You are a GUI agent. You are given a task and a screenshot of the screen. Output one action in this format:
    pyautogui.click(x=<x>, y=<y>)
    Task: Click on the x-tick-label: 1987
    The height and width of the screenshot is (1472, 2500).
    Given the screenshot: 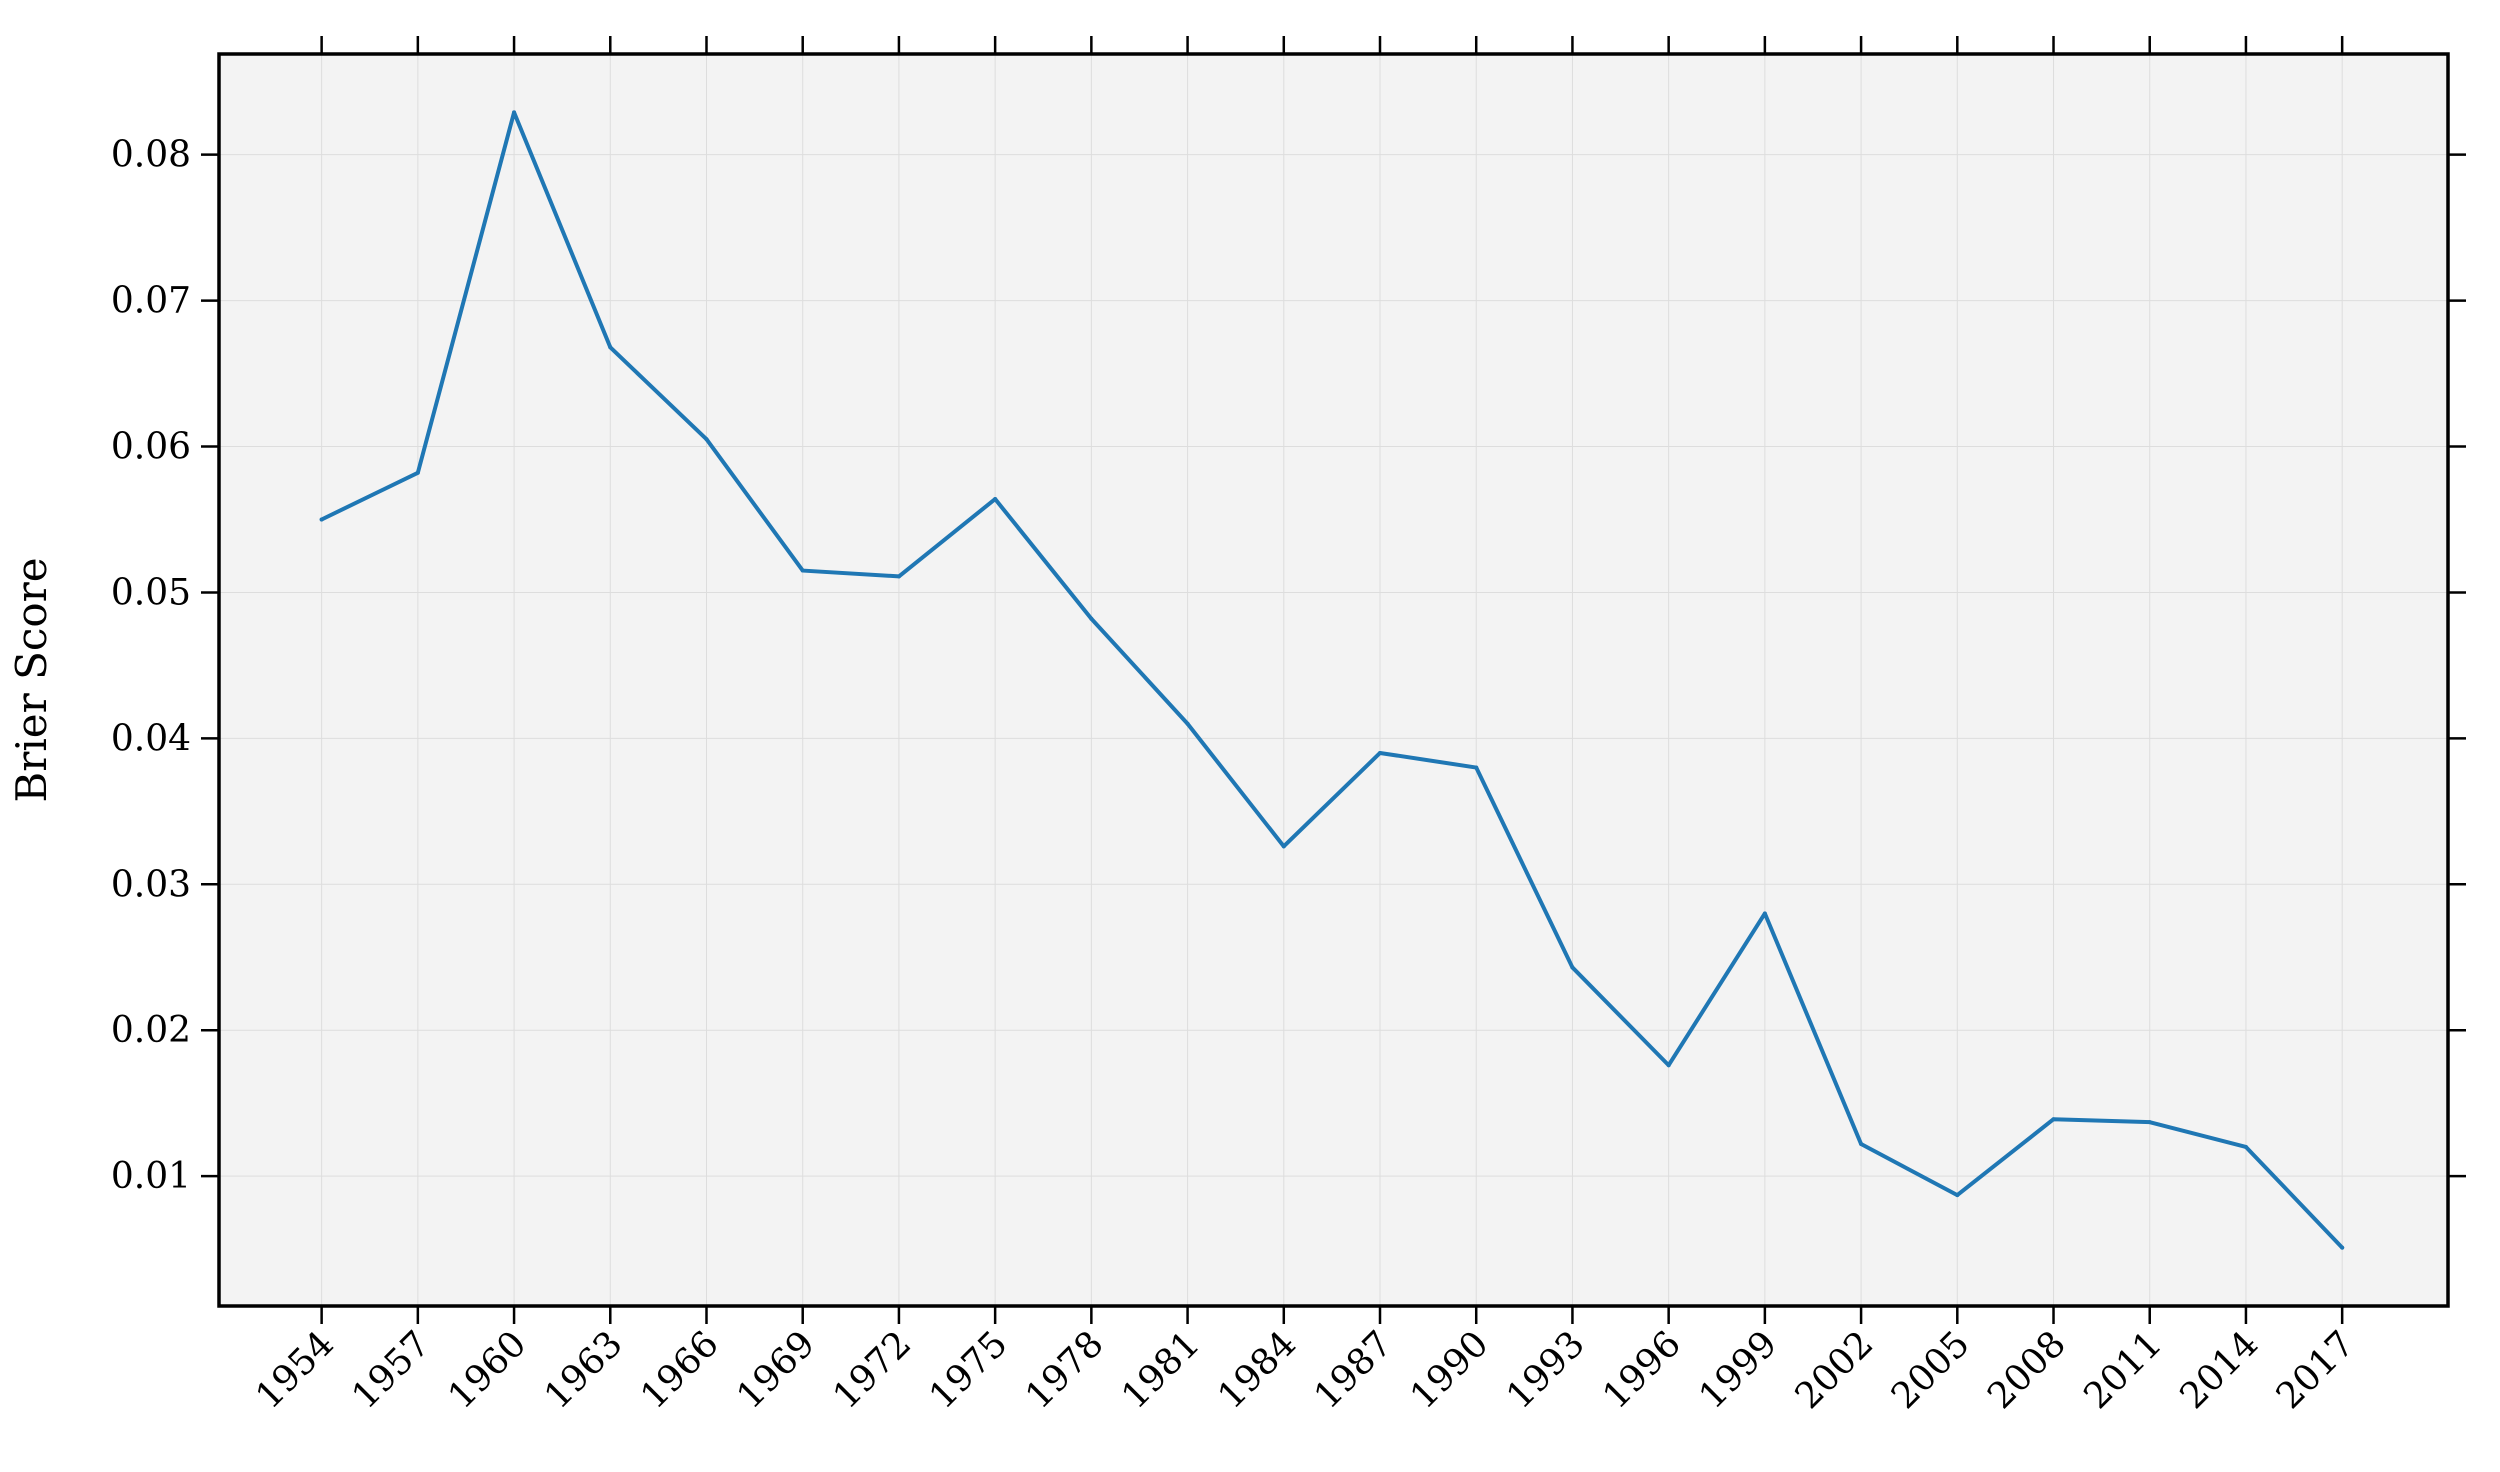 What is the action you would take?
    pyautogui.click(x=1354, y=1370)
    